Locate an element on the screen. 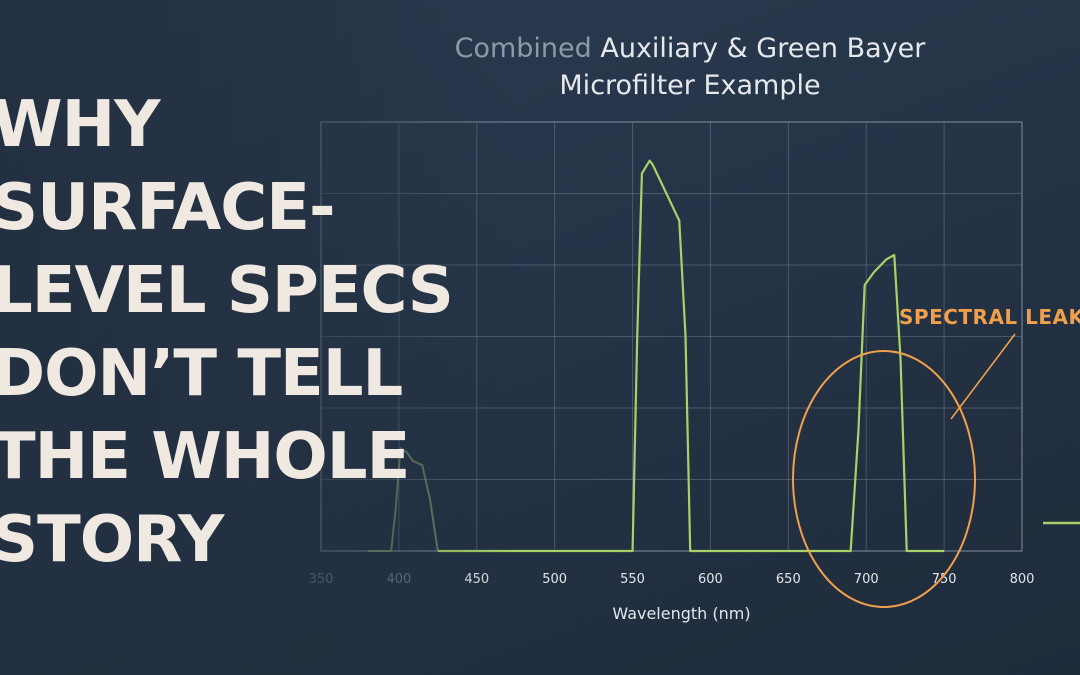  headline-line-5: THE WHOLE is located at coordinates (205, 457).